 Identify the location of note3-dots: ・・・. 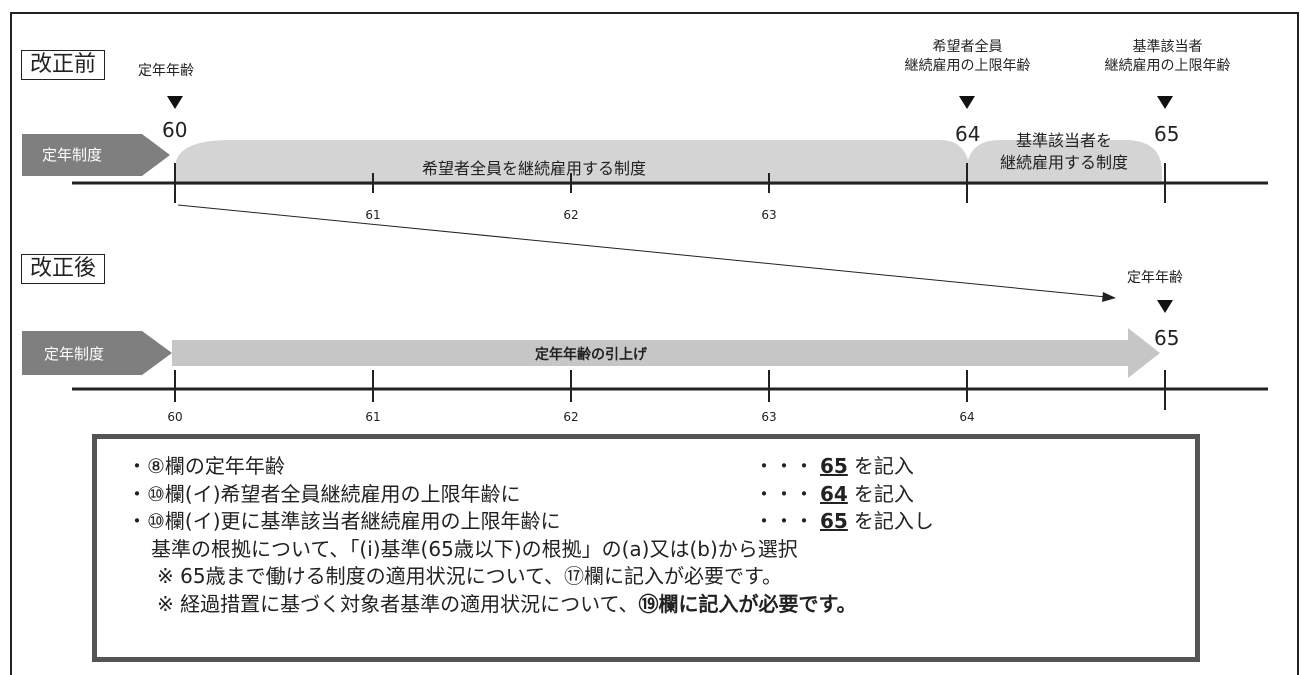
(784, 521).